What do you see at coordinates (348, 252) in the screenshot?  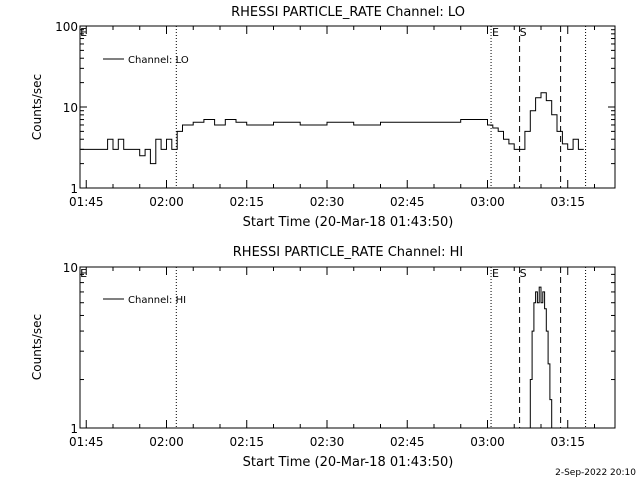 I see `chart-title-hi: RHESSI PARTICLE_RATE Channel: HI` at bounding box center [348, 252].